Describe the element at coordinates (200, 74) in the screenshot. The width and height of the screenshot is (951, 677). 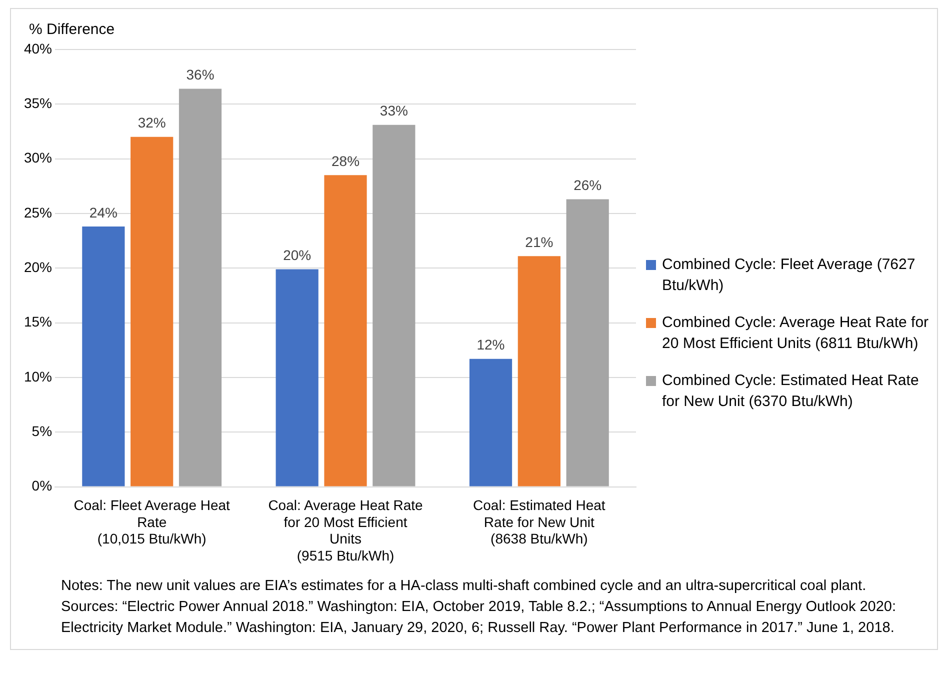
I see `data-label: 36%` at that location.